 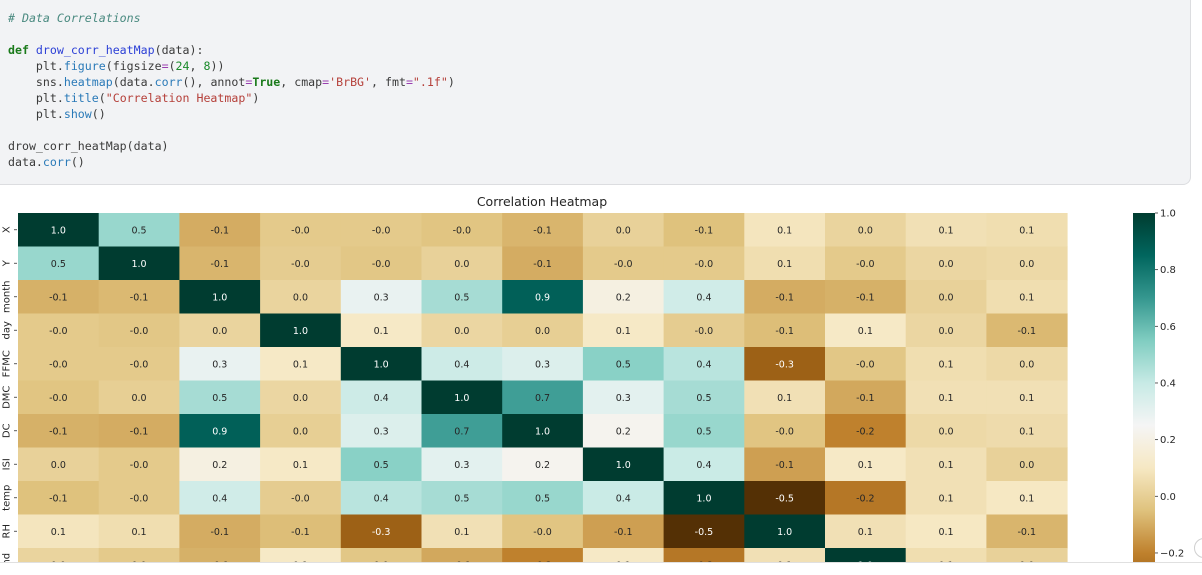 I want to click on code-token: ,, so click(x=196, y=66).